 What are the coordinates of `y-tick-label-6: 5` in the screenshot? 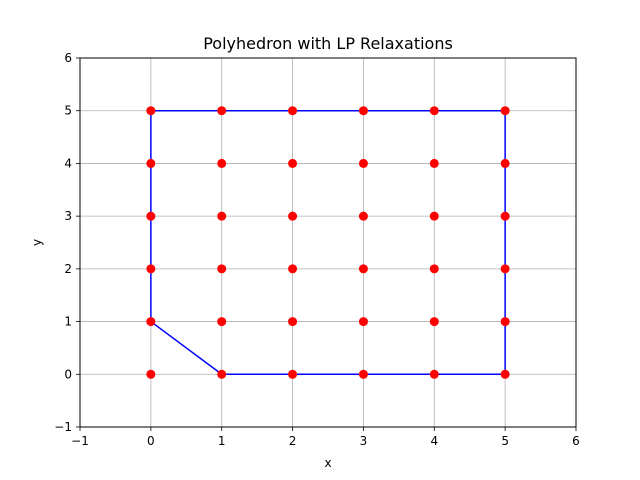 It's located at (68, 111).